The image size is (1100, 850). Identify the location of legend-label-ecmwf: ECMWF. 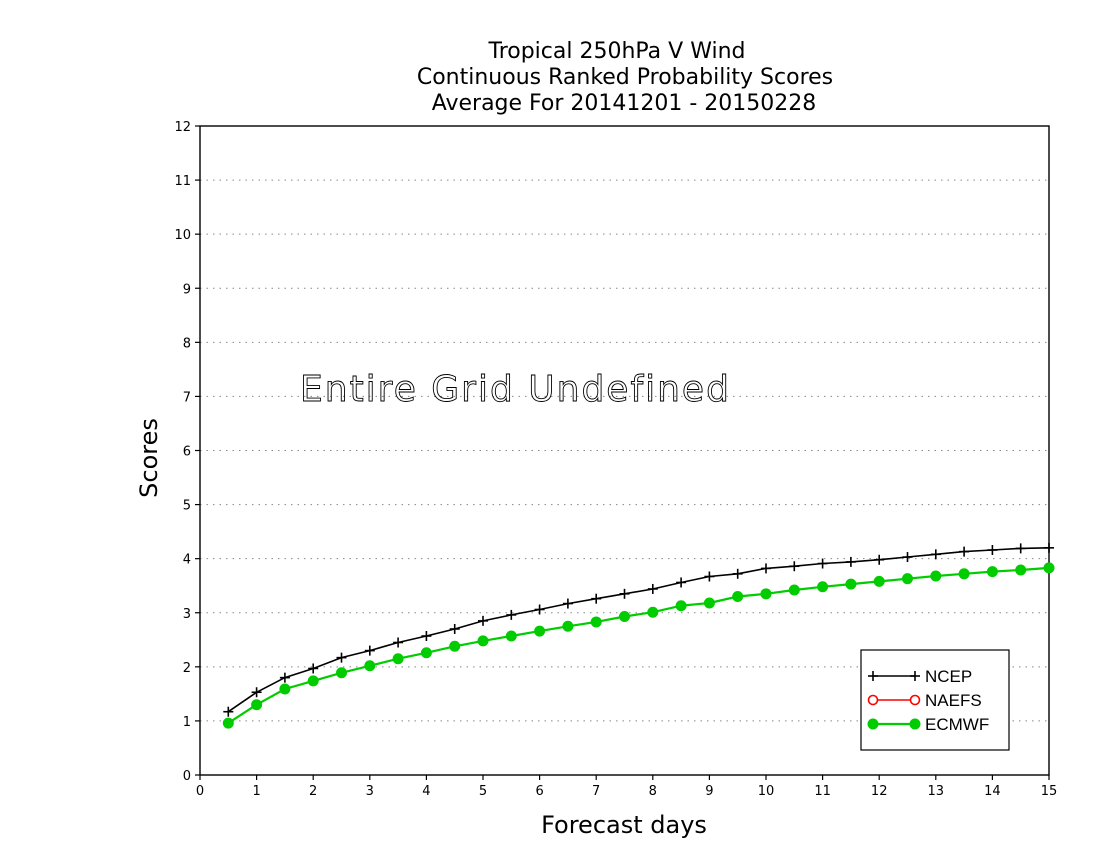
(957, 724).